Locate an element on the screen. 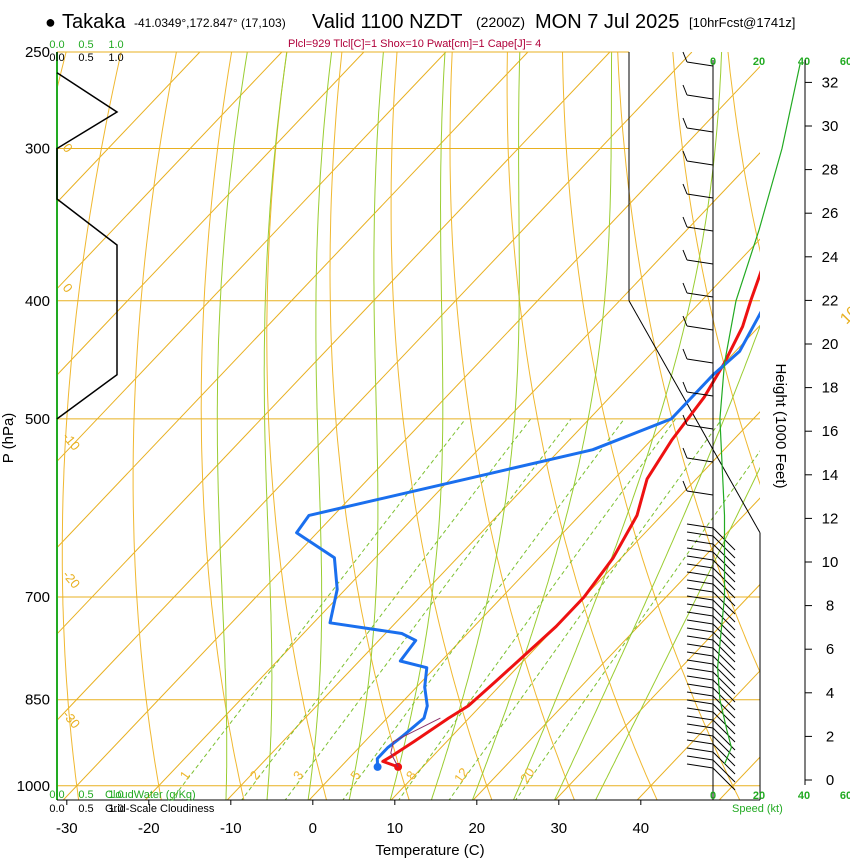  speed-top-tick: 20 is located at coordinates (759, 62).